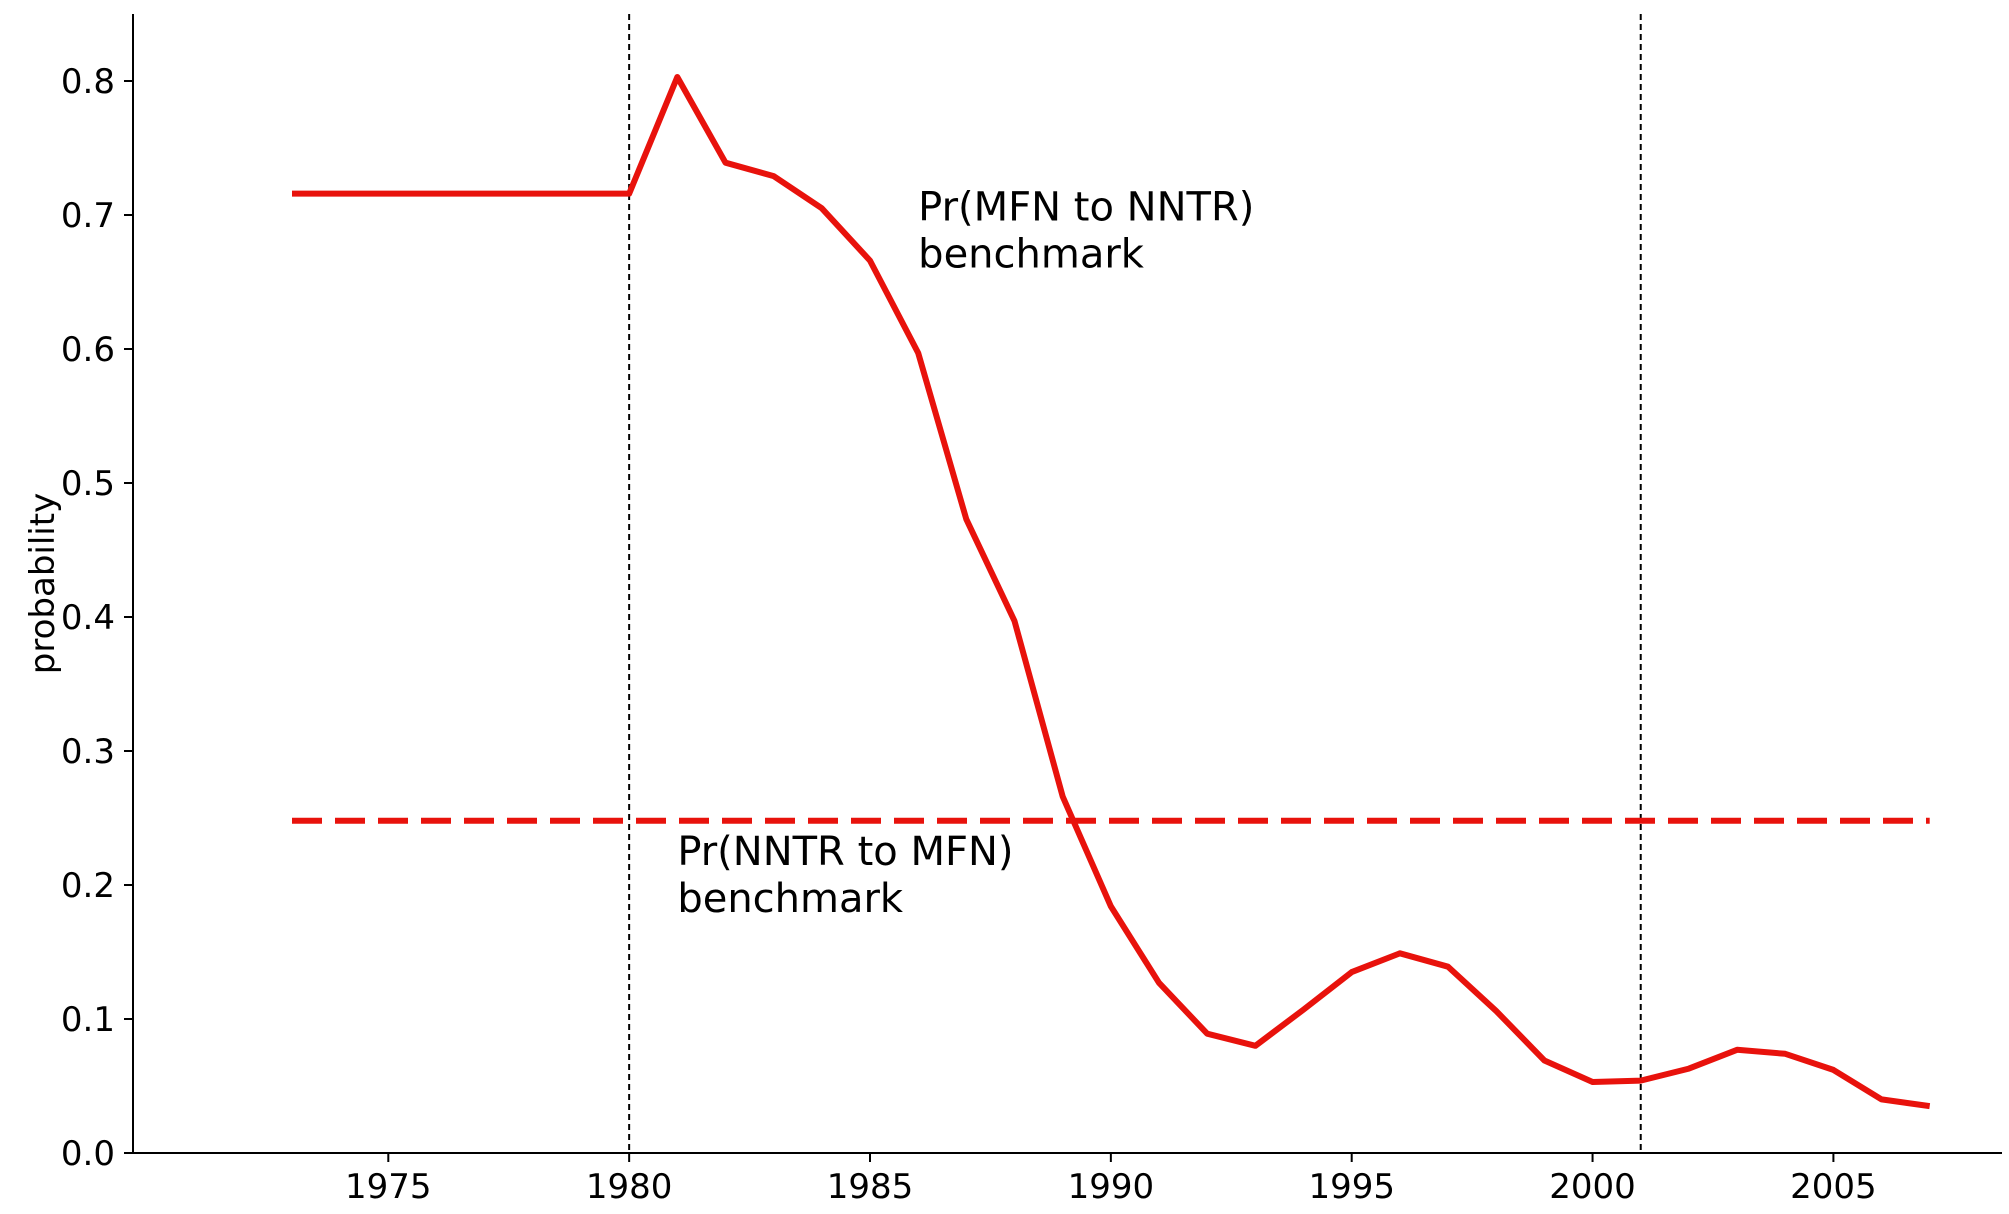  I want to click on x-tick-label: 1995, so click(1351, 1187).